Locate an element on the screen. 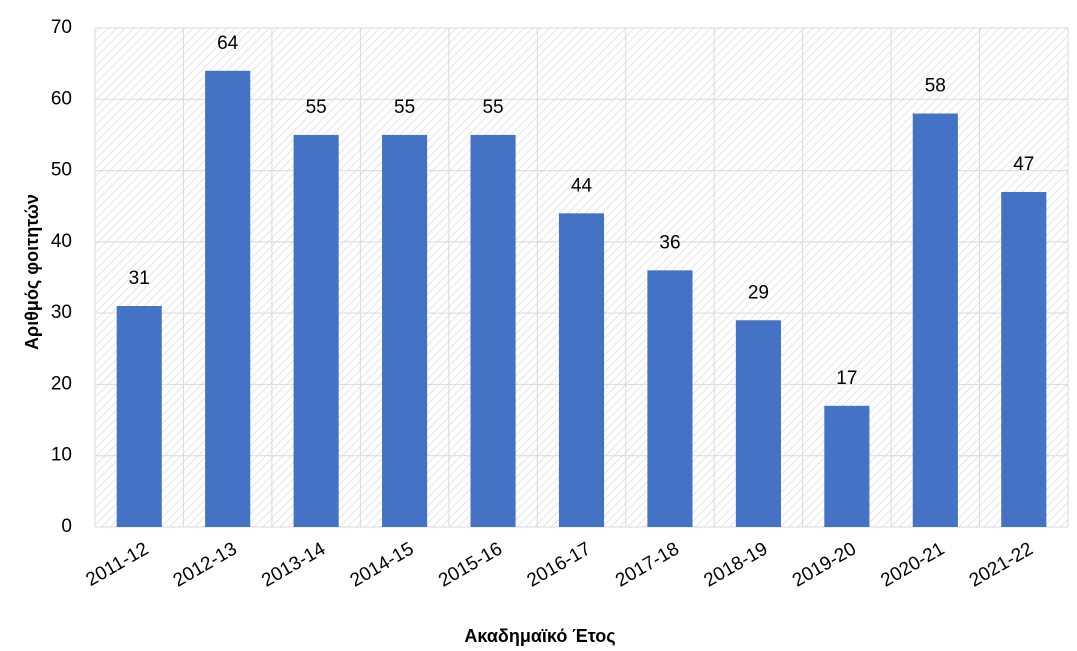 This screenshot has height=651, width=1077. data-label: 17 is located at coordinates (846, 378).